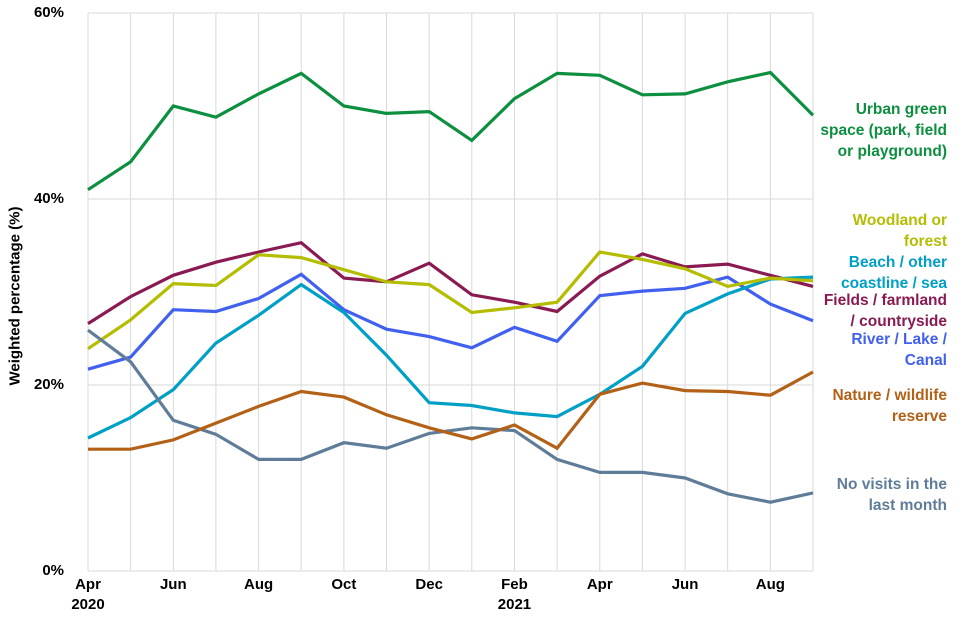 Image resolution: width=960 pixels, height=640 pixels. I want to click on legend-label-woodland-or-forest: Woodland or forest, so click(862, 231).